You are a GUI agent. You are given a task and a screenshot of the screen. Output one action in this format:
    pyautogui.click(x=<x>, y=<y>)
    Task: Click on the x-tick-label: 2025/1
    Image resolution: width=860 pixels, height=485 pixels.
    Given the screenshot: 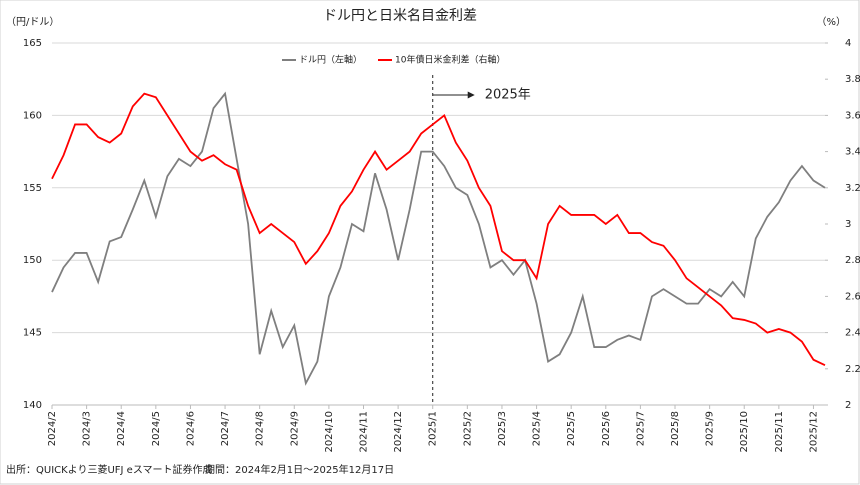 What is the action you would take?
    pyautogui.click(x=433, y=428)
    